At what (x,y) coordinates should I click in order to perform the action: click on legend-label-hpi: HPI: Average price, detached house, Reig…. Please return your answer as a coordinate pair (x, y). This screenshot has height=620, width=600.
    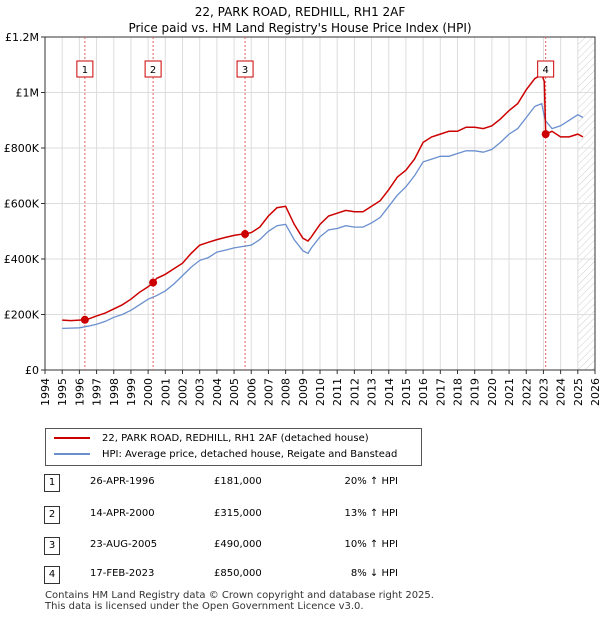
    Looking at the image, I should click on (250, 454).